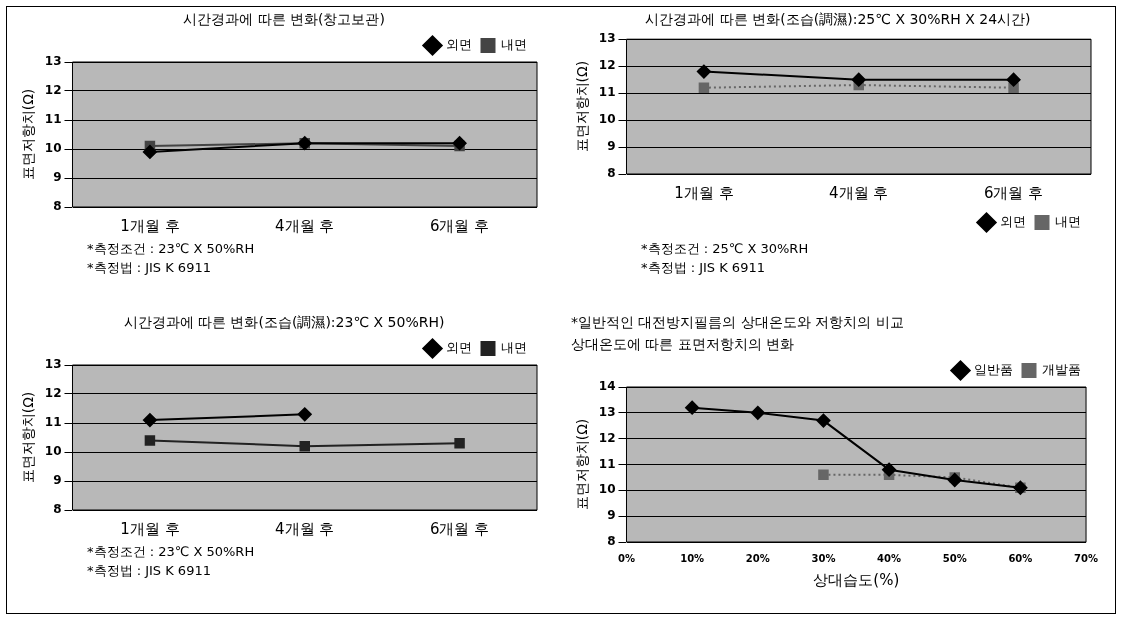 This screenshot has width=1123, height=621. I want to click on chart-subtitle: 상대온도에 따른 표면저항치의 변화, so click(683, 345).